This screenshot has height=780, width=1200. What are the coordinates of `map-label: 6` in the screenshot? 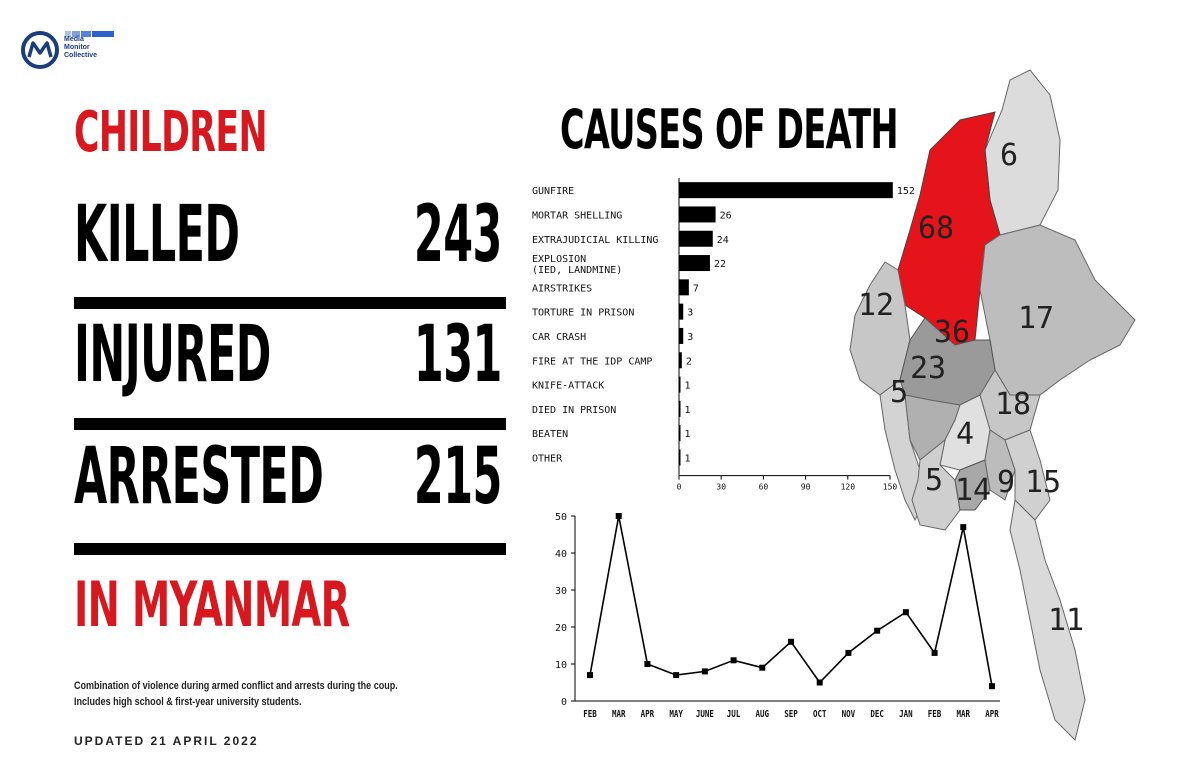 It's located at (1009, 155).